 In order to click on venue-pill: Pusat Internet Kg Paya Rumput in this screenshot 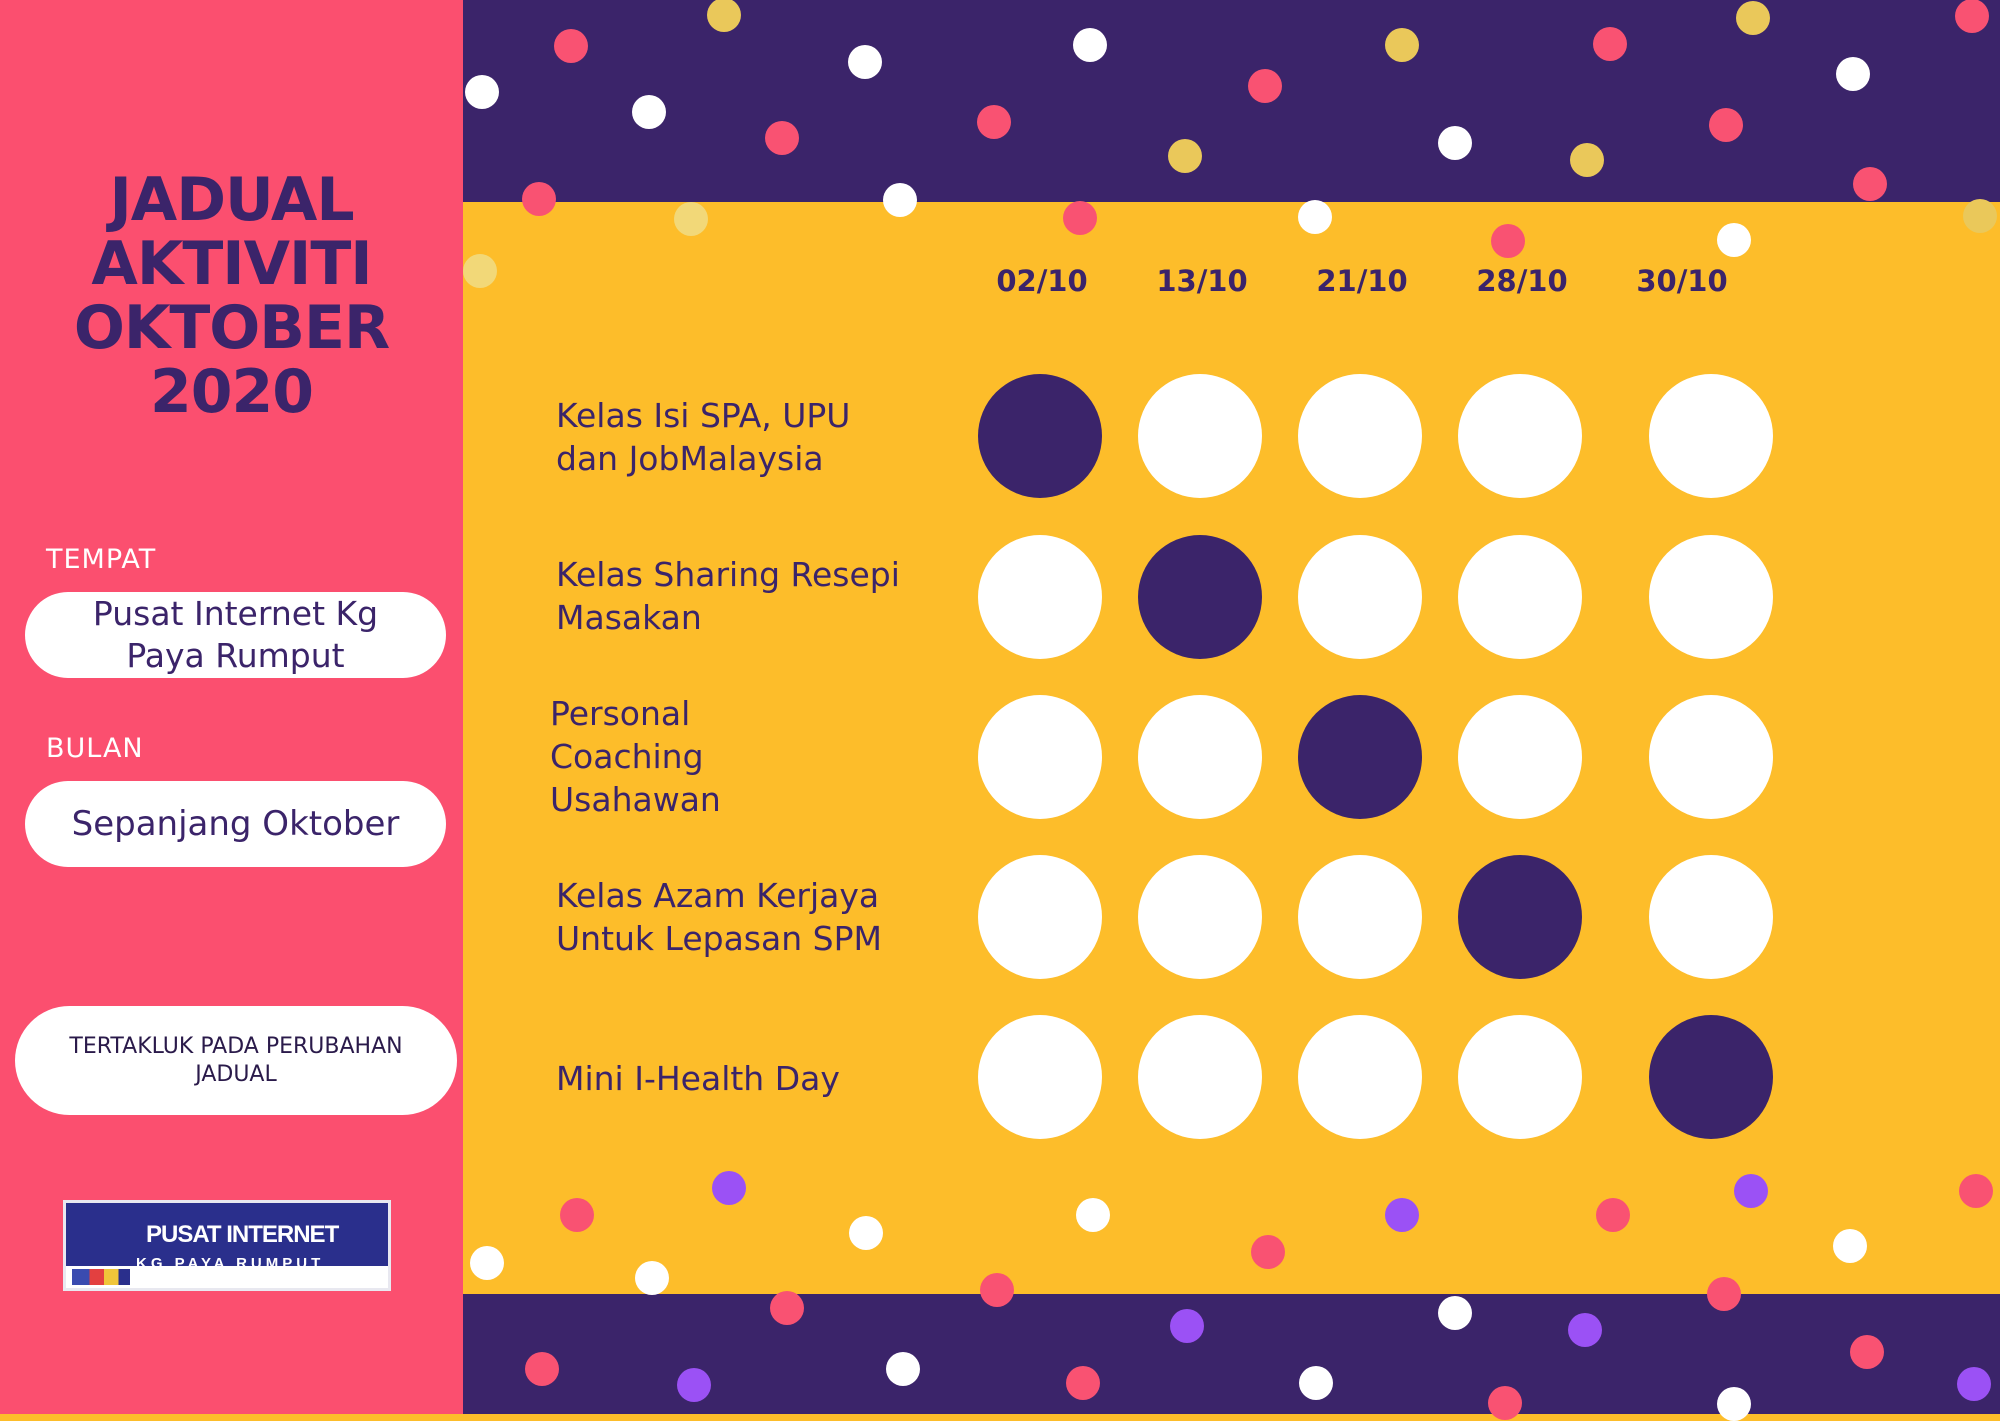, I will do `click(235, 635)`.